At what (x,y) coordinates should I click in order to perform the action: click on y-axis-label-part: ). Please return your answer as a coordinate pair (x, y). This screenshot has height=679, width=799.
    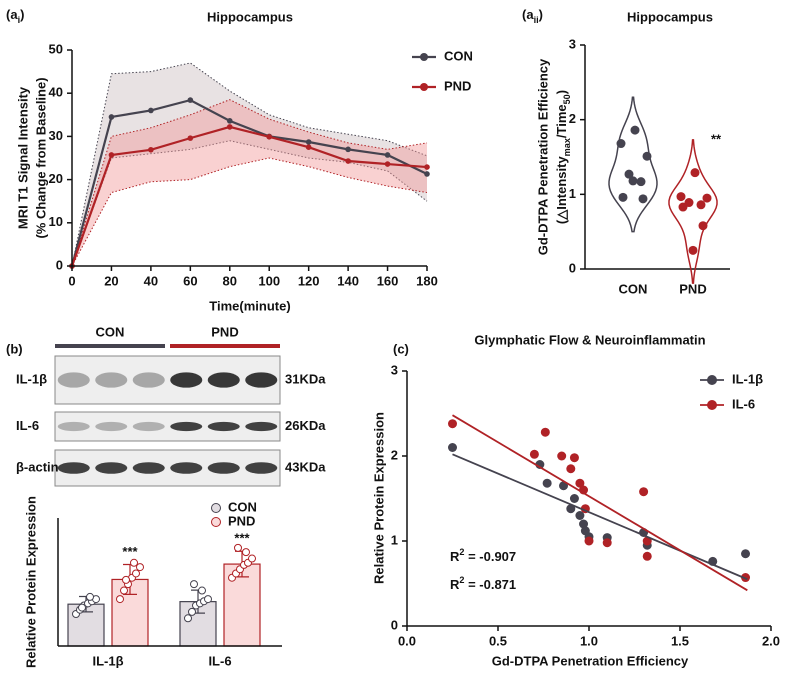
    Looking at the image, I should click on (561, 92).